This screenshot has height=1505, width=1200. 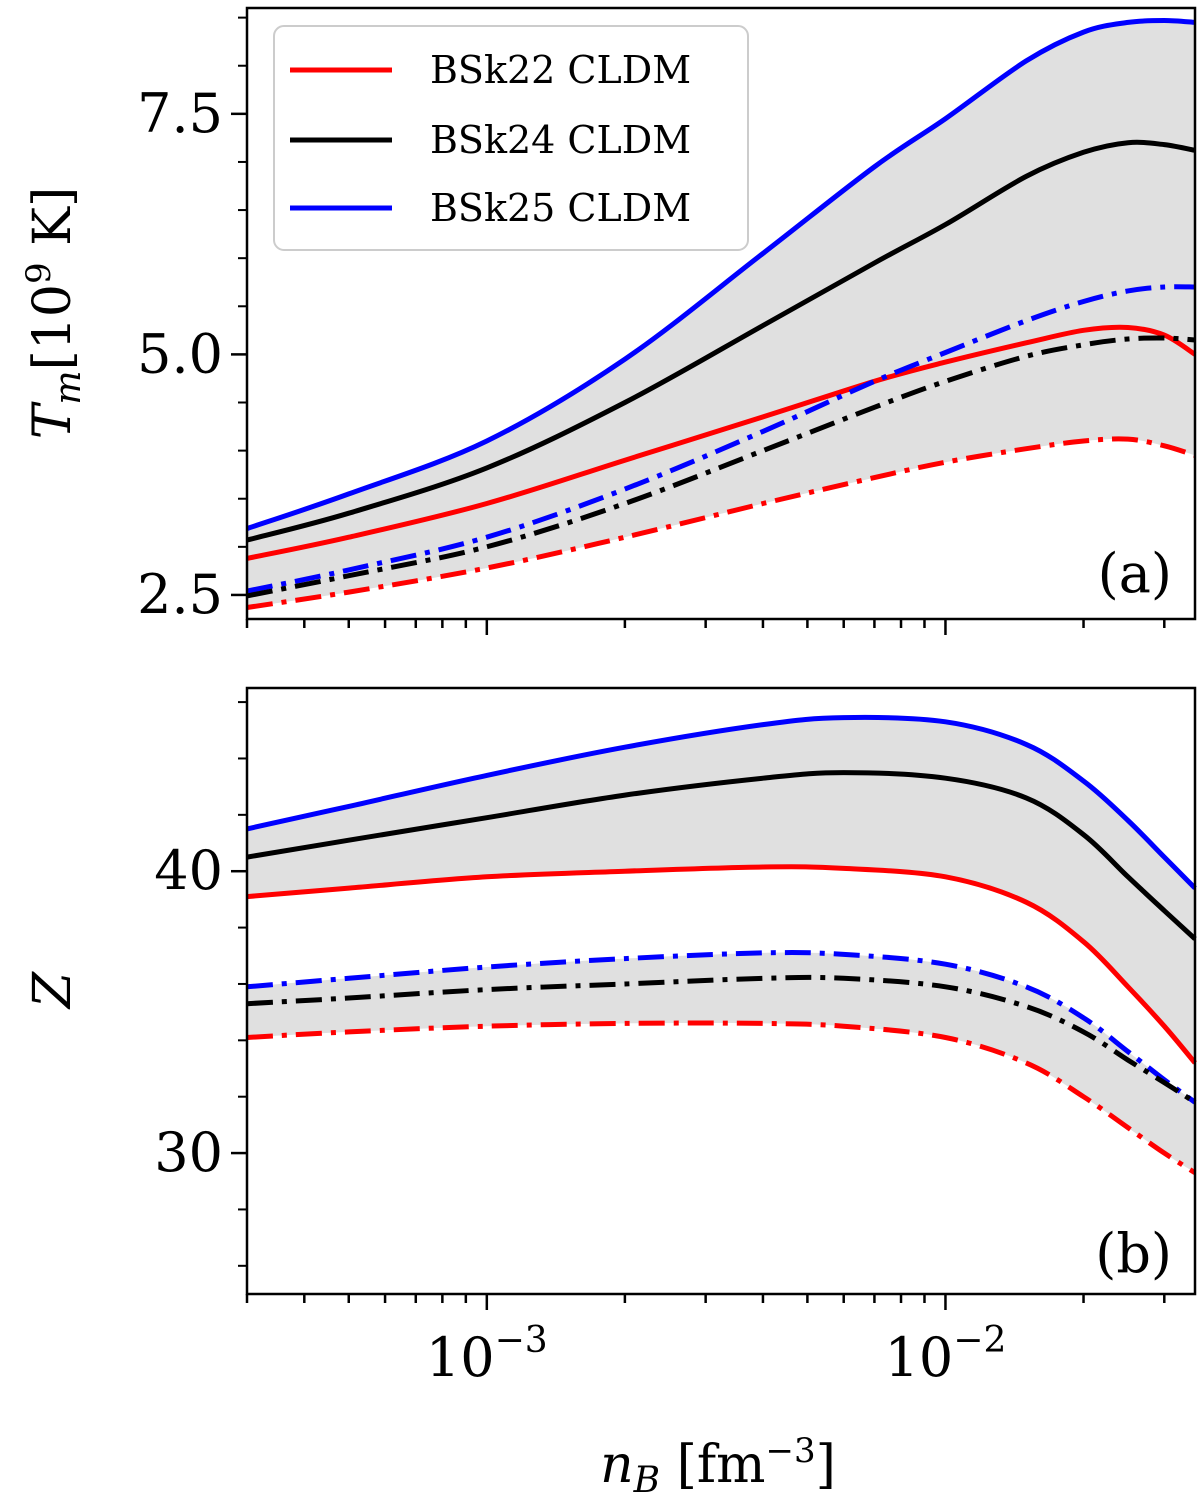 I want to click on series-bsk25-solid-line, so click(x=721, y=802).